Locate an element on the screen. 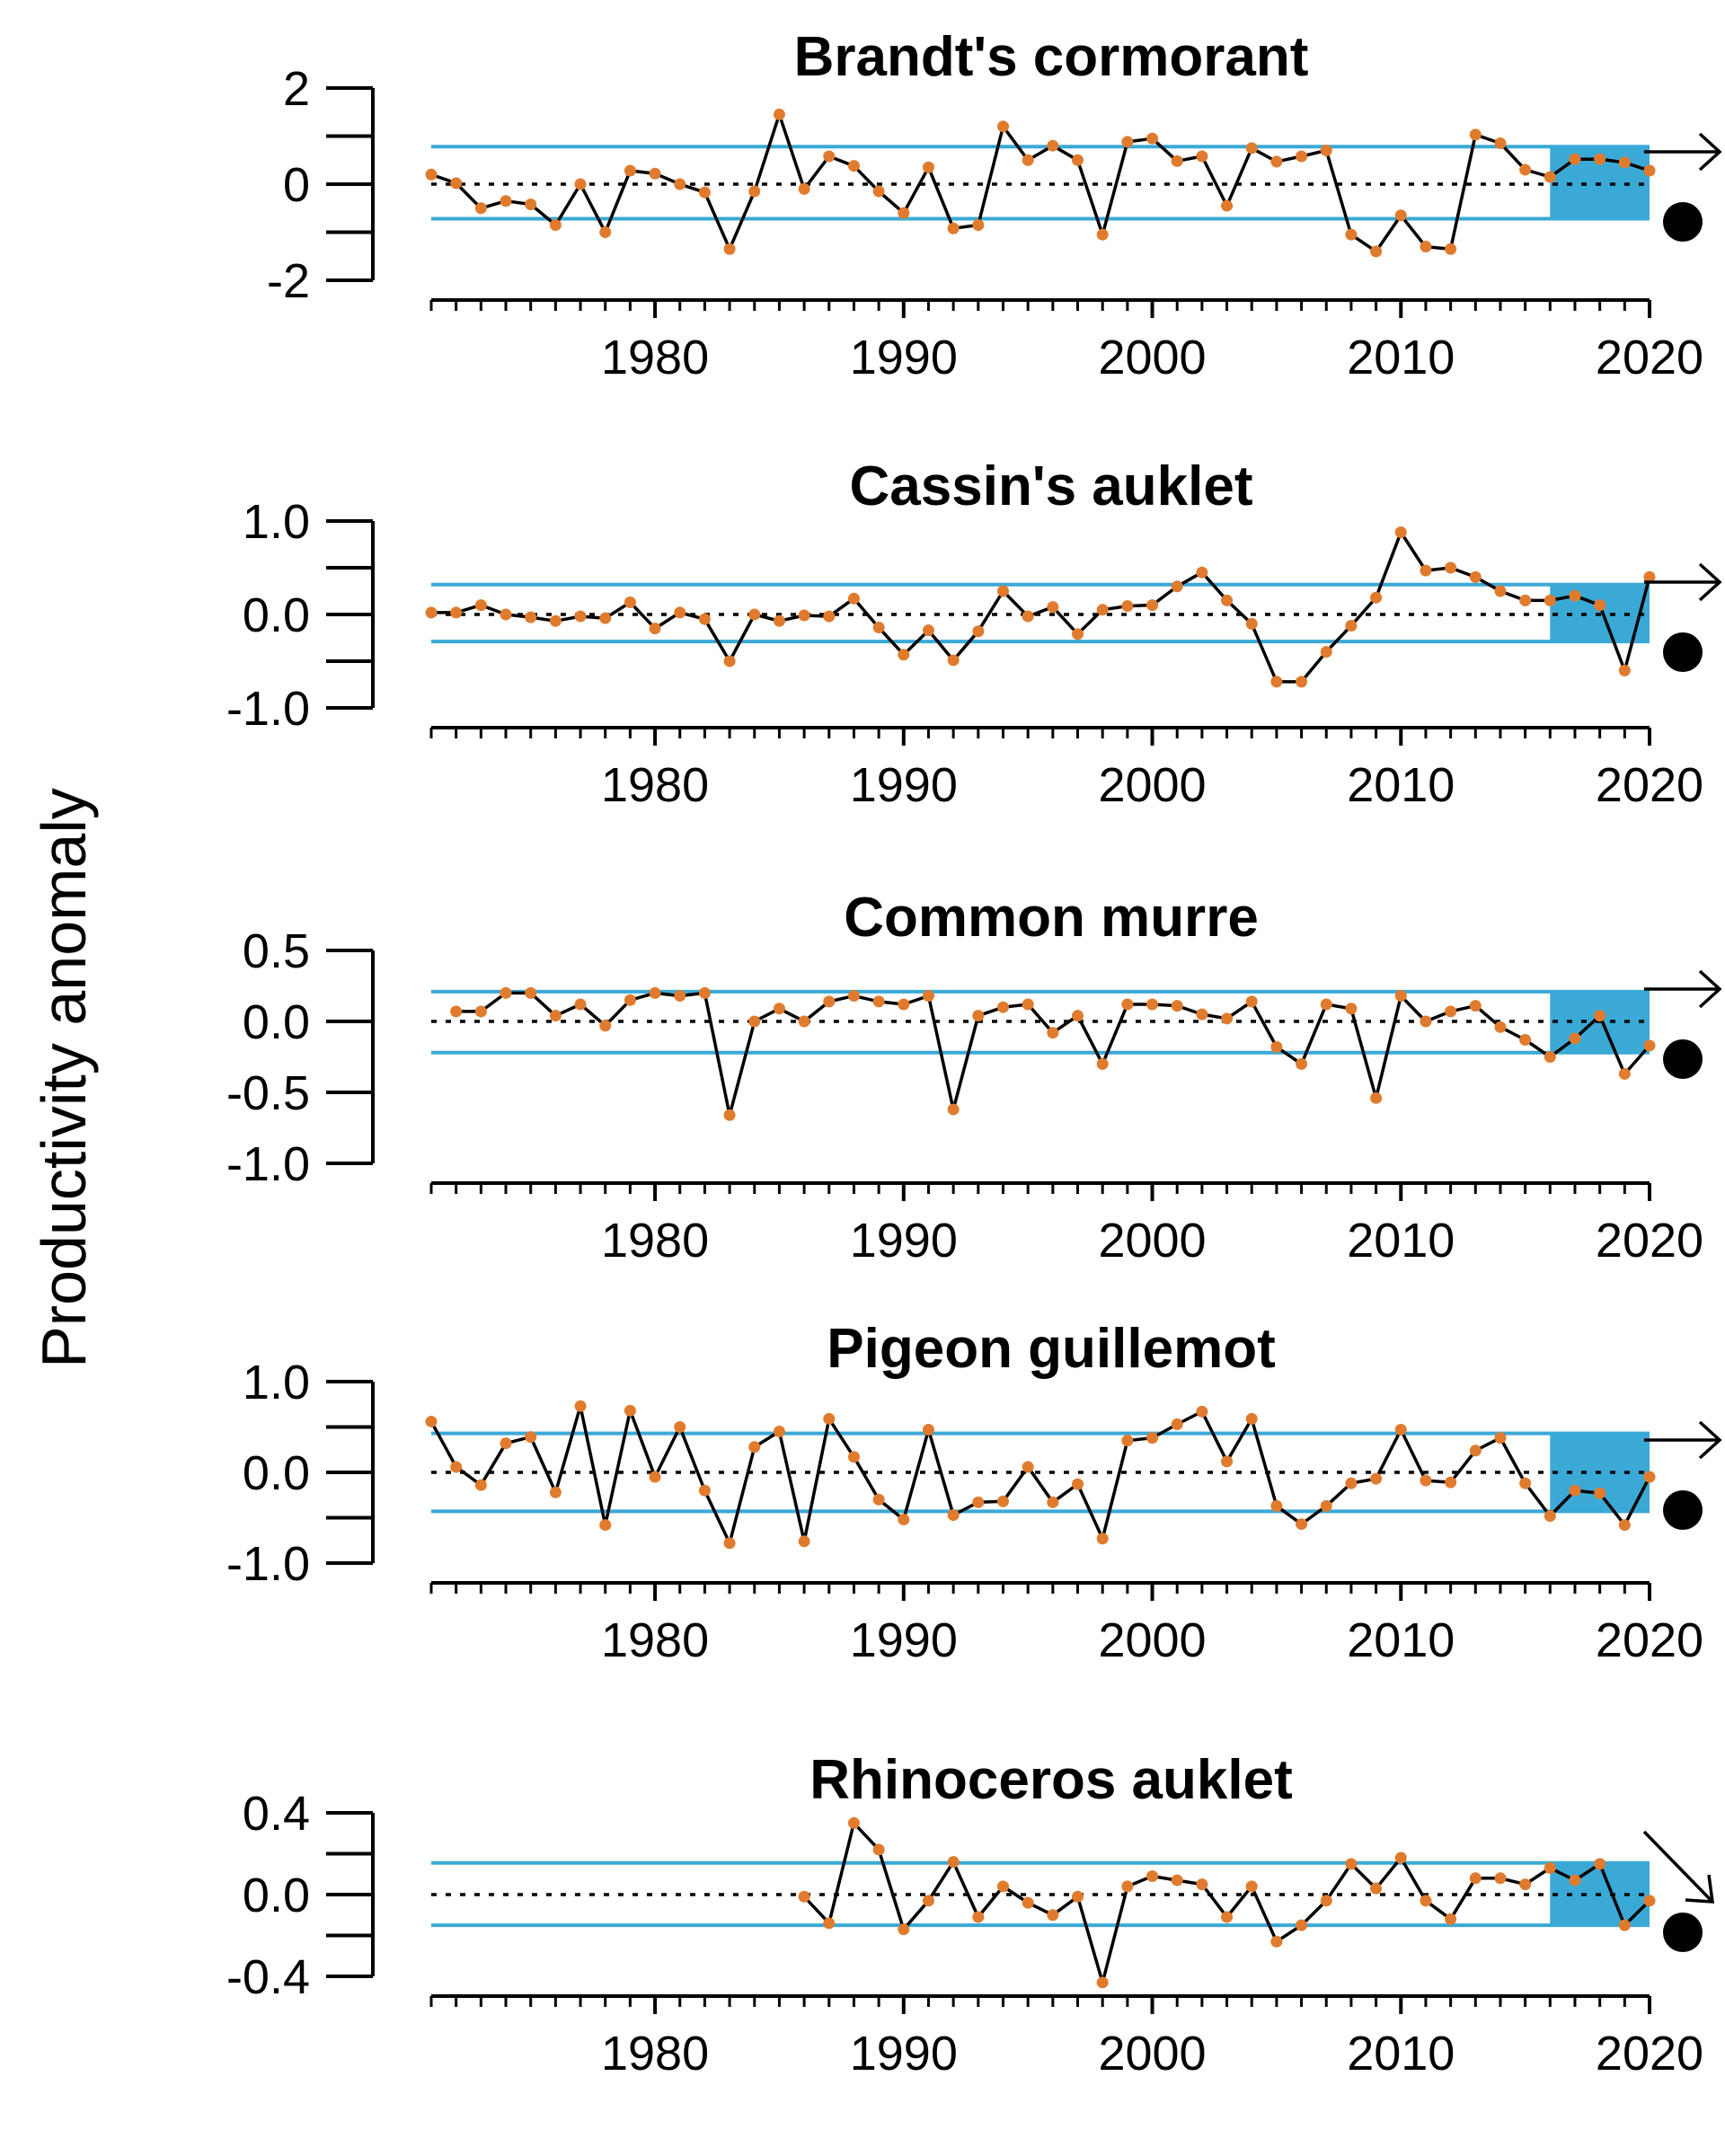  panel-title: Brandt's cormorant is located at coordinates (1051, 57).